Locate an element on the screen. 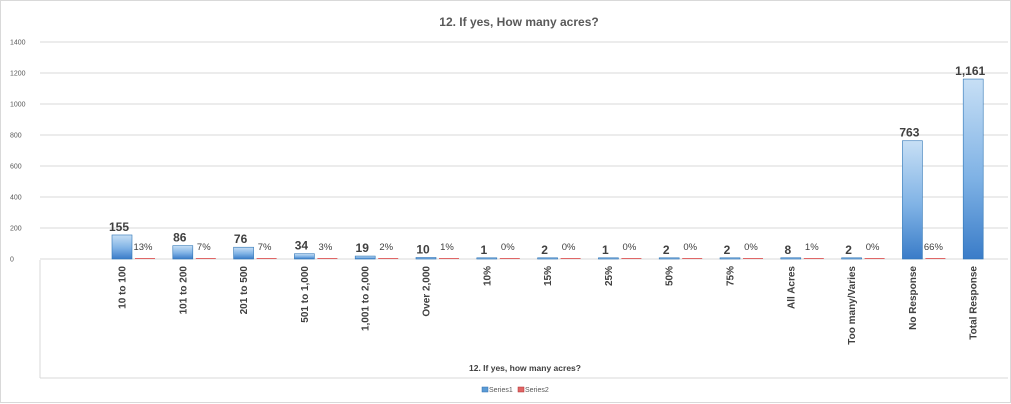  x-tick-label: 75% is located at coordinates (731, 276).